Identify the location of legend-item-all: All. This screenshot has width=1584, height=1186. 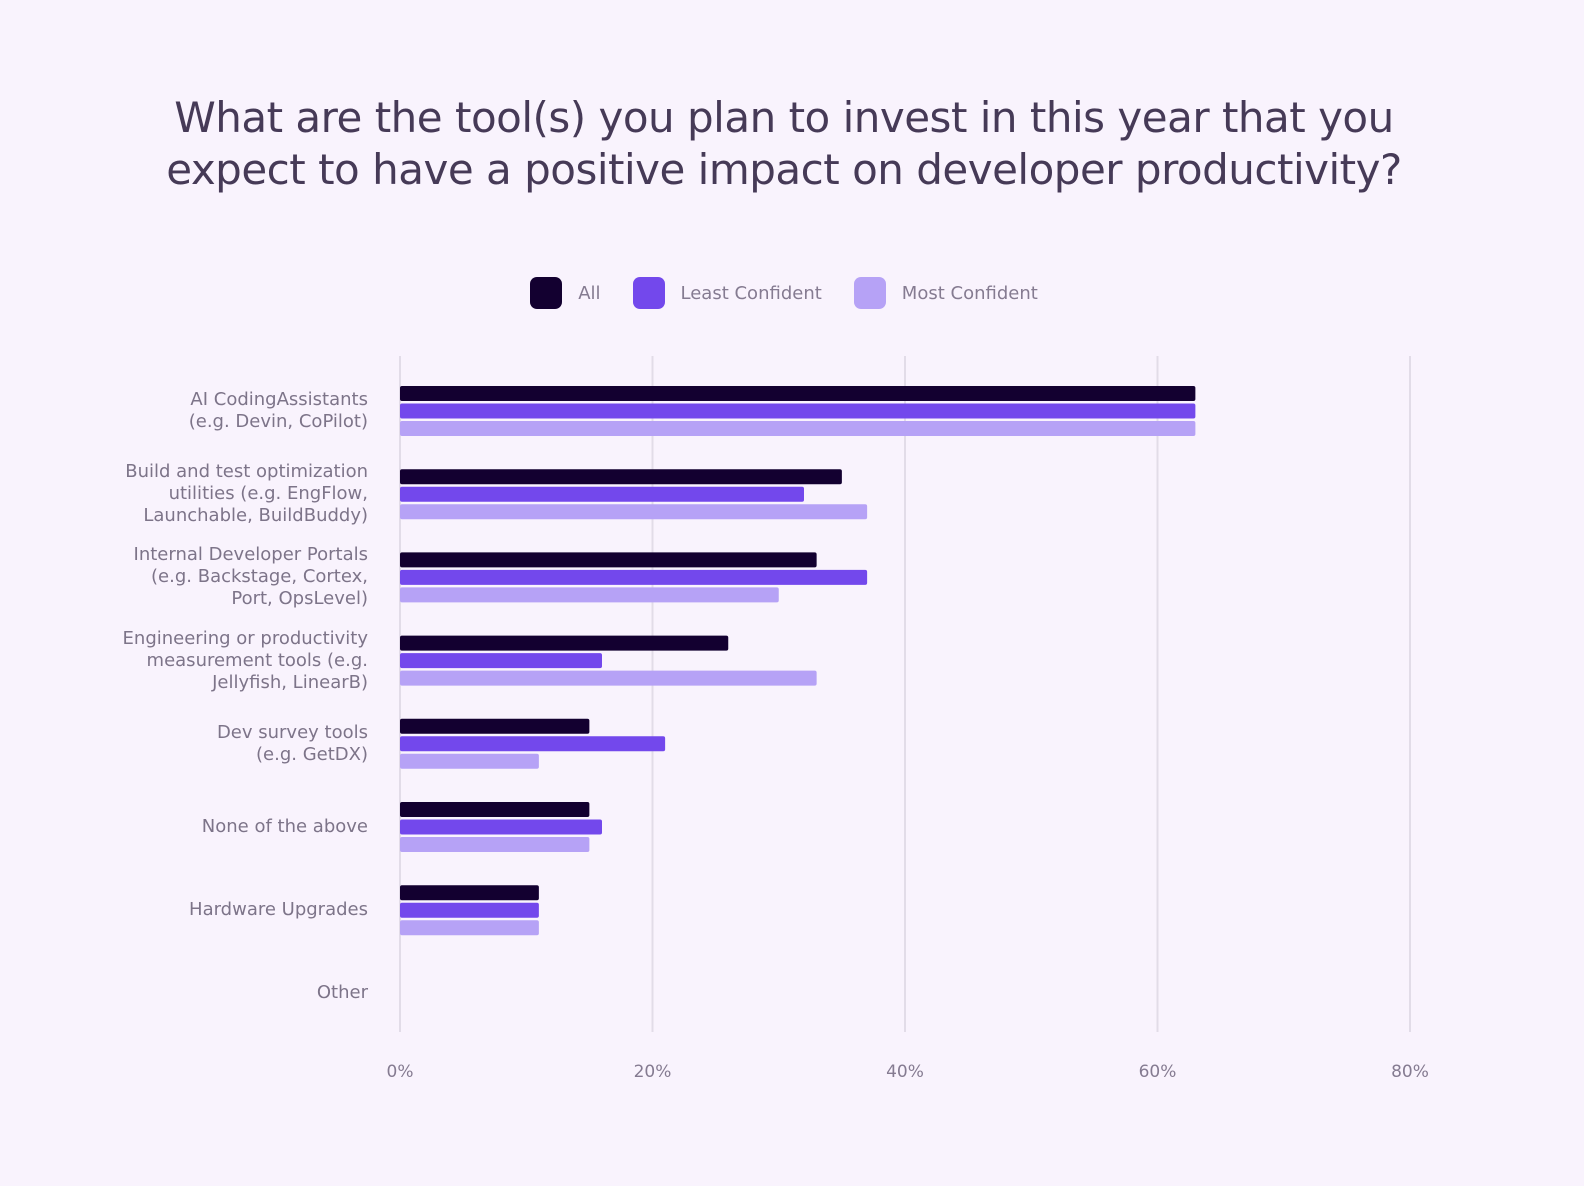
(565, 293).